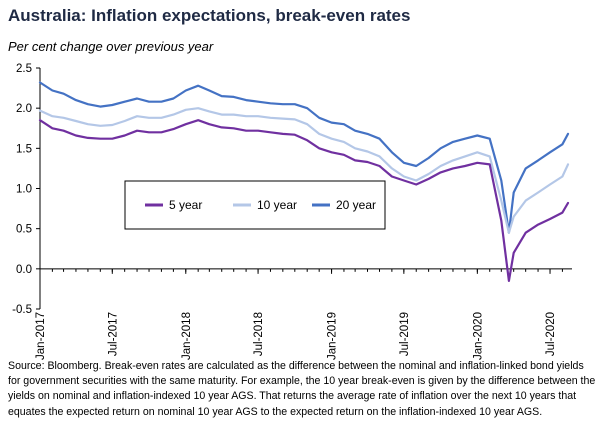 This screenshot has width=602, height=426. What do you see at coordinates (24, 149) in the screenshot?
I see `y-tick-label: 1.5` at bounding box center [24, 149].